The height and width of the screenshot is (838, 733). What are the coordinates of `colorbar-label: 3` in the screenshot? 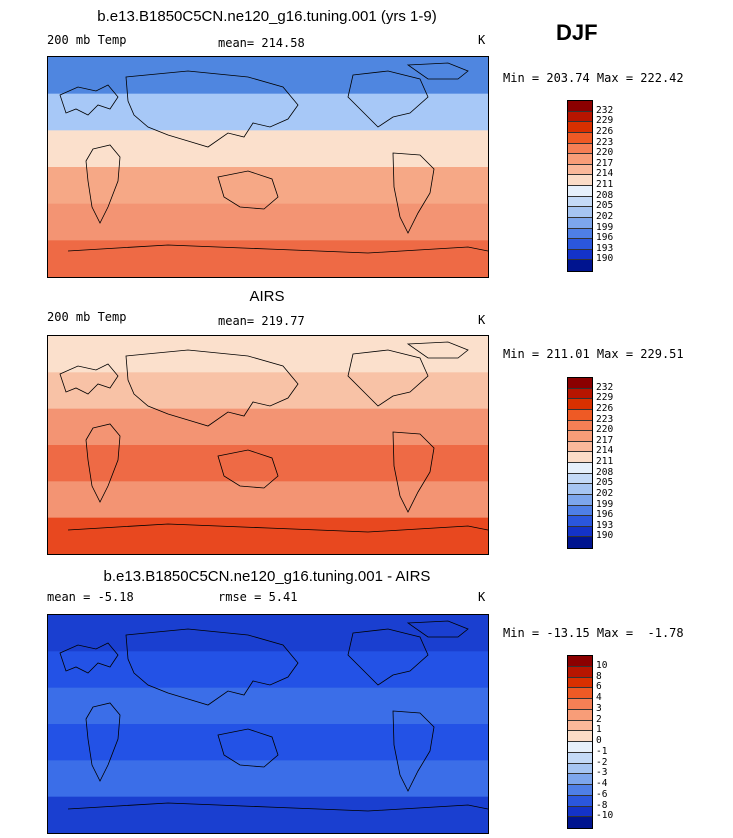 It's located at (599, 708).